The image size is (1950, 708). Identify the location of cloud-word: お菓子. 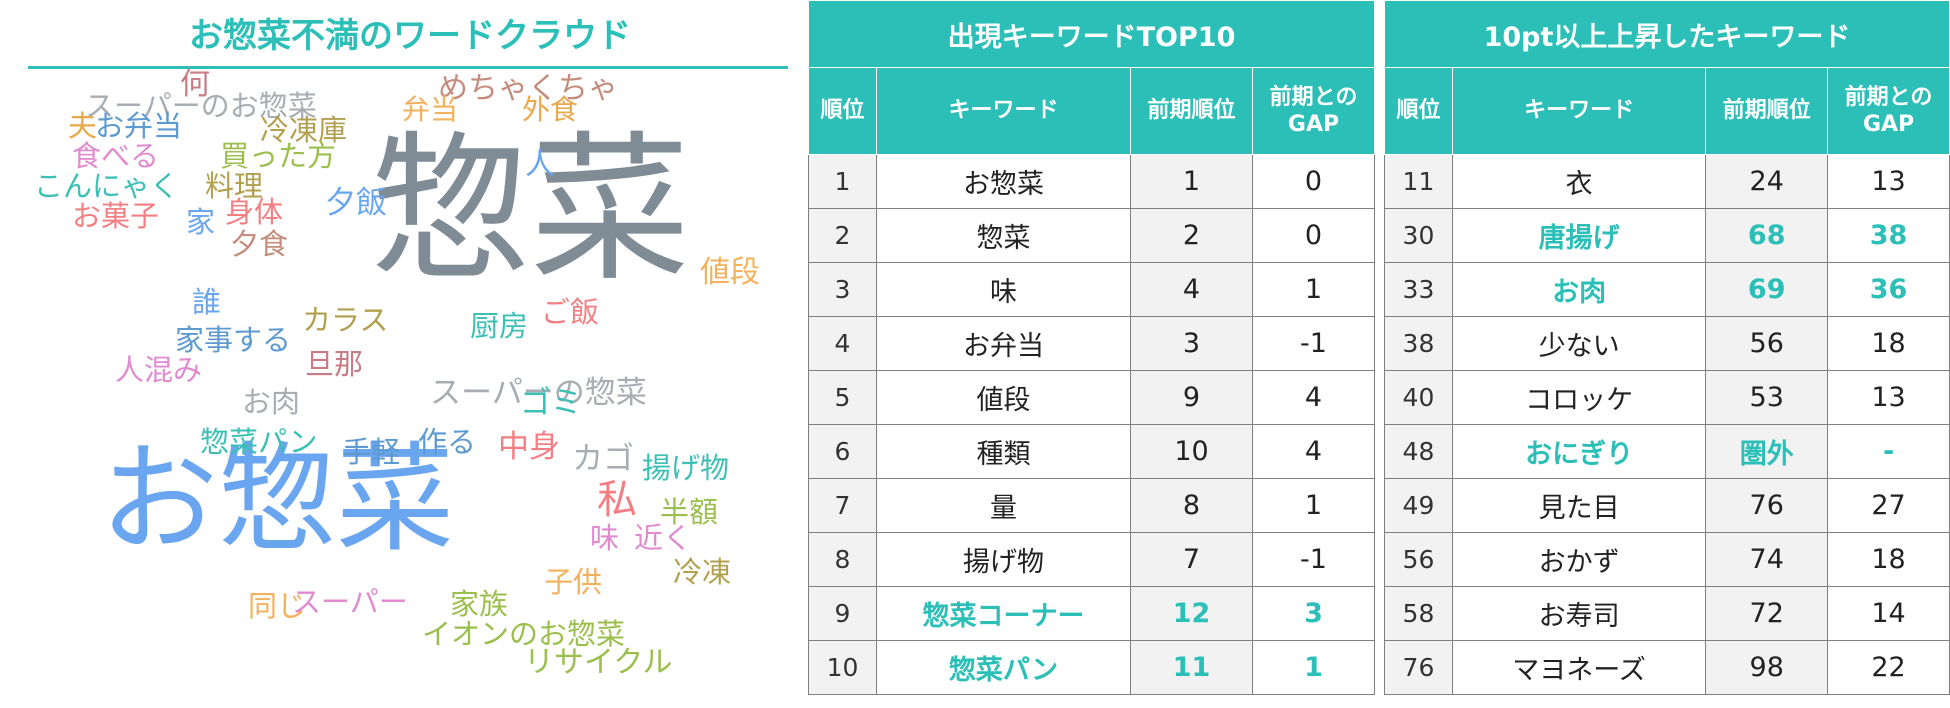
(116, 216).